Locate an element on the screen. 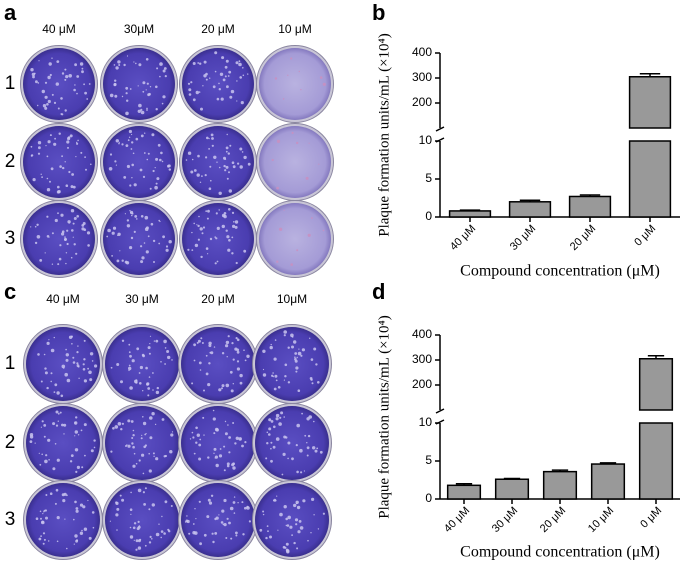 This screenshot has height=565, width=685. bar is located at coordinates (590, 206).